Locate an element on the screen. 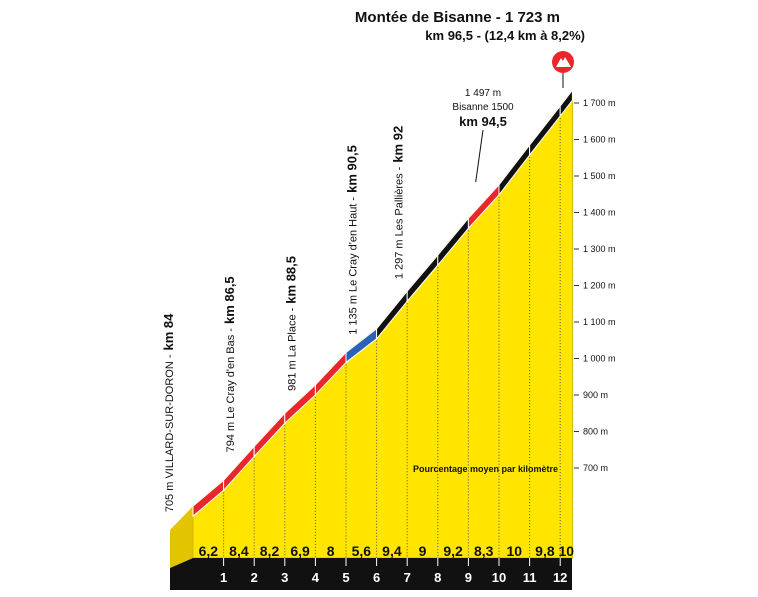  gradient-label: 9,4 is located at coordinates (392, 551).